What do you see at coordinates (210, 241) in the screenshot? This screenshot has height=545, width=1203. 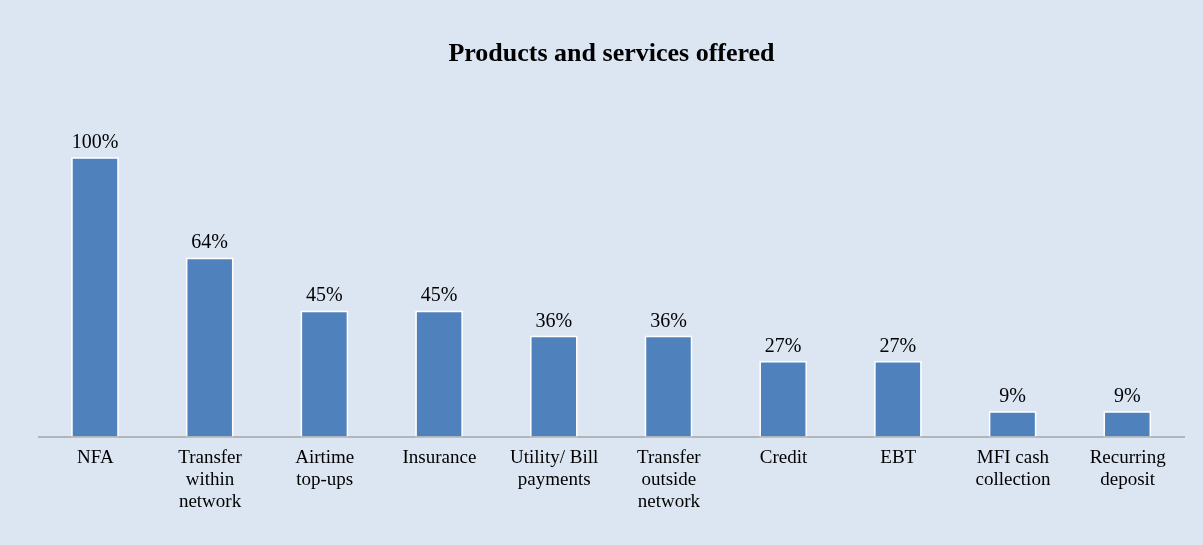 I see `data-label: 64%` at bounding box center [210, 241].